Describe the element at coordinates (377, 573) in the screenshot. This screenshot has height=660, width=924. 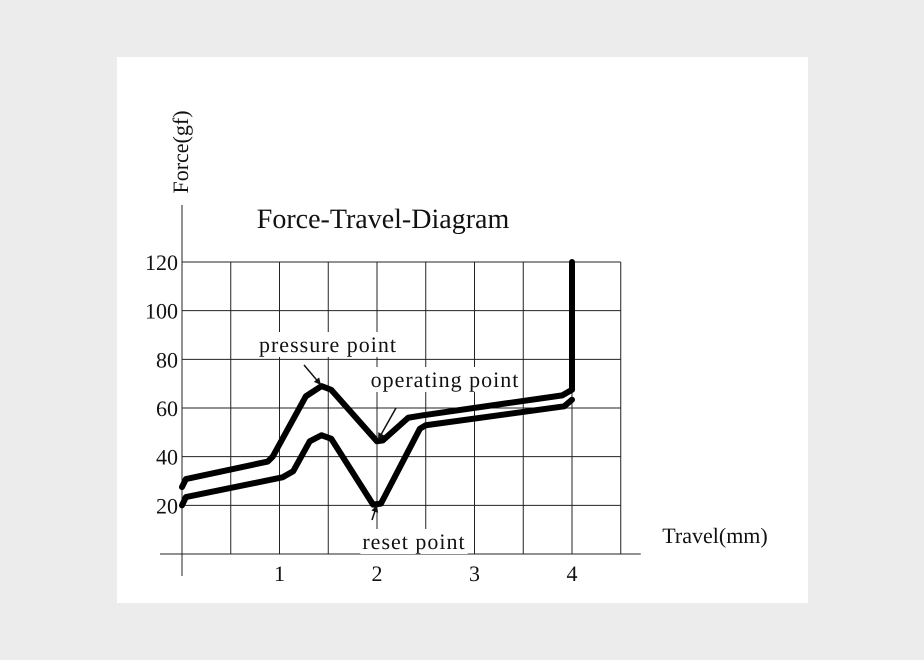
I see `x-tick-label: 2` at that location.